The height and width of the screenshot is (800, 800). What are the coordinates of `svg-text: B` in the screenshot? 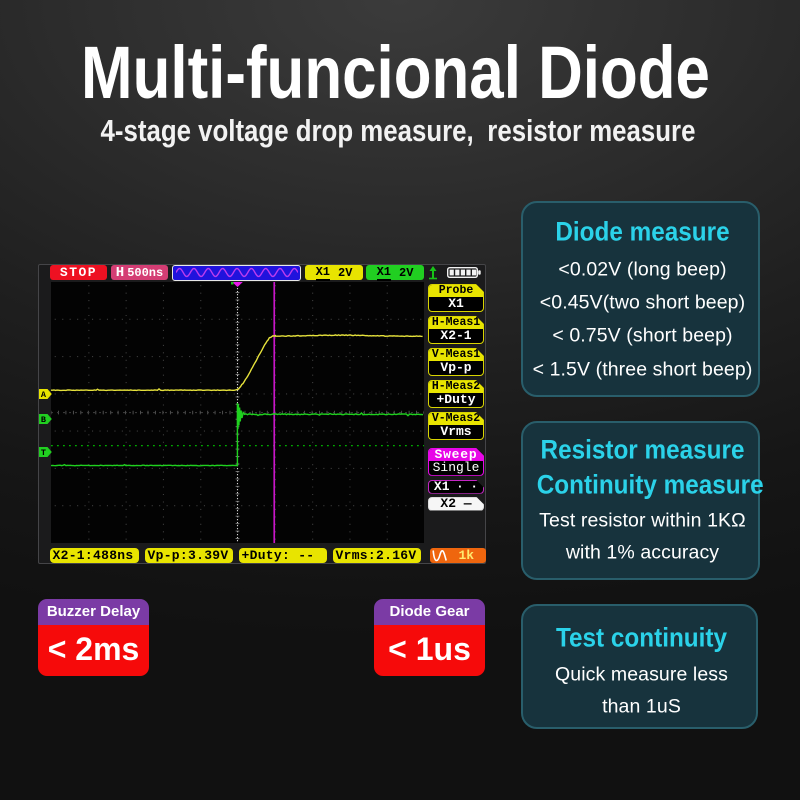 It's located at (42, 419).